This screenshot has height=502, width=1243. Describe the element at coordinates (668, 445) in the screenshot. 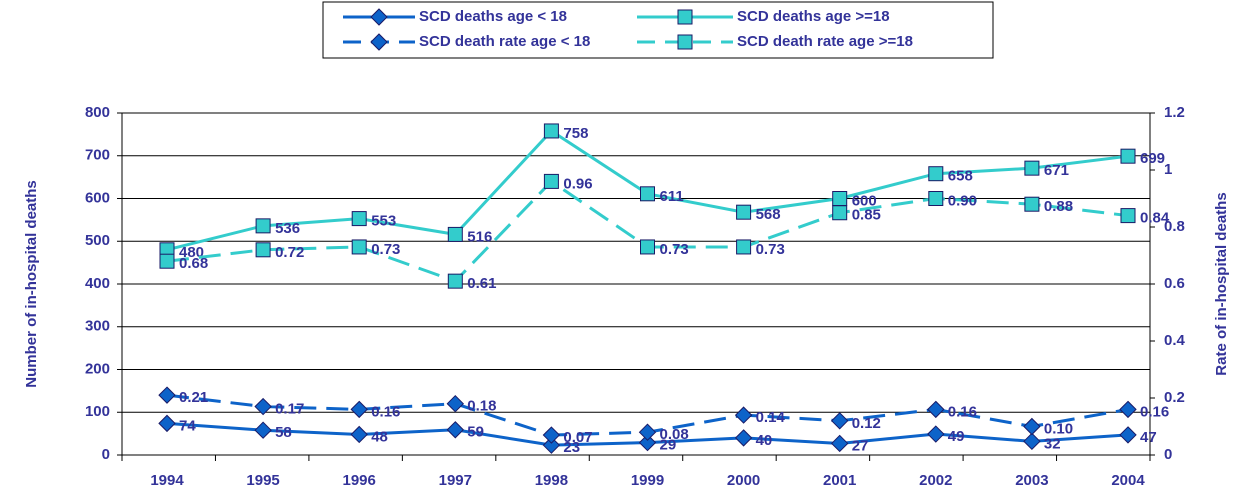

I see `data-label: 29` at that location.